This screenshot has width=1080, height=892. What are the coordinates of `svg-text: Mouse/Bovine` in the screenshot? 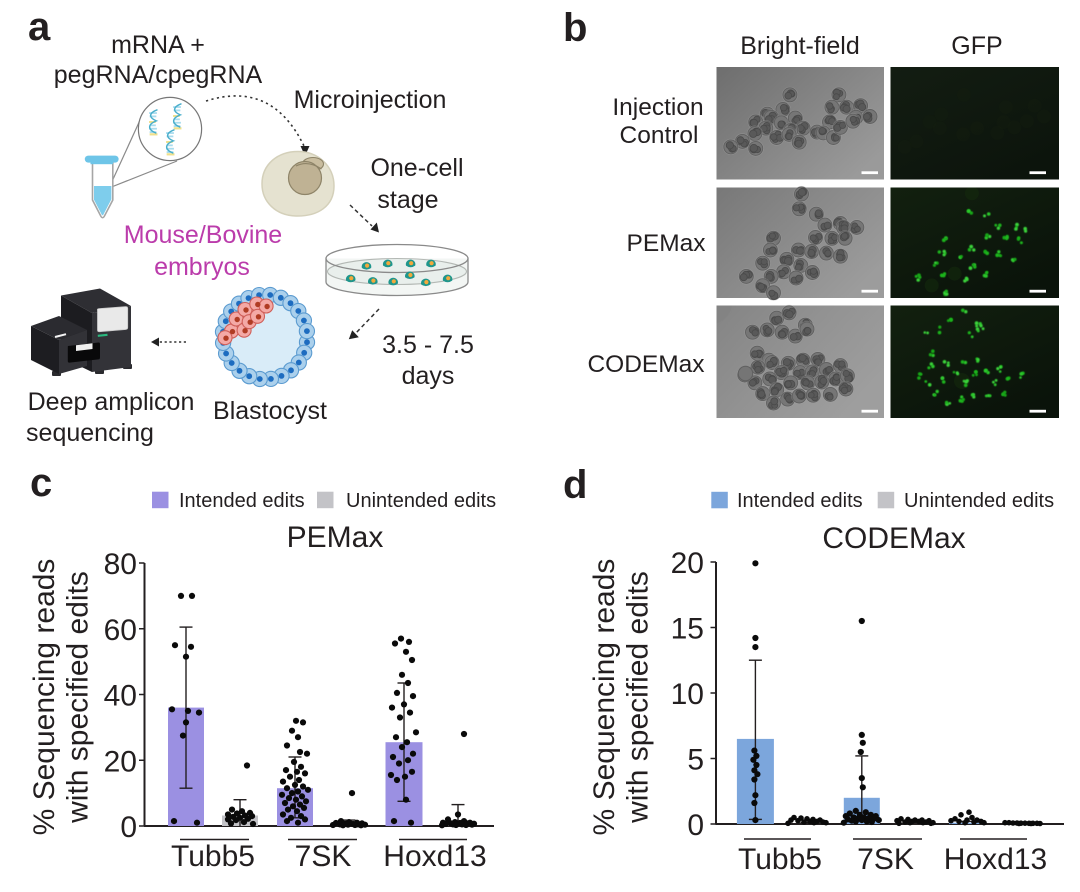 It's located at (203, 235).